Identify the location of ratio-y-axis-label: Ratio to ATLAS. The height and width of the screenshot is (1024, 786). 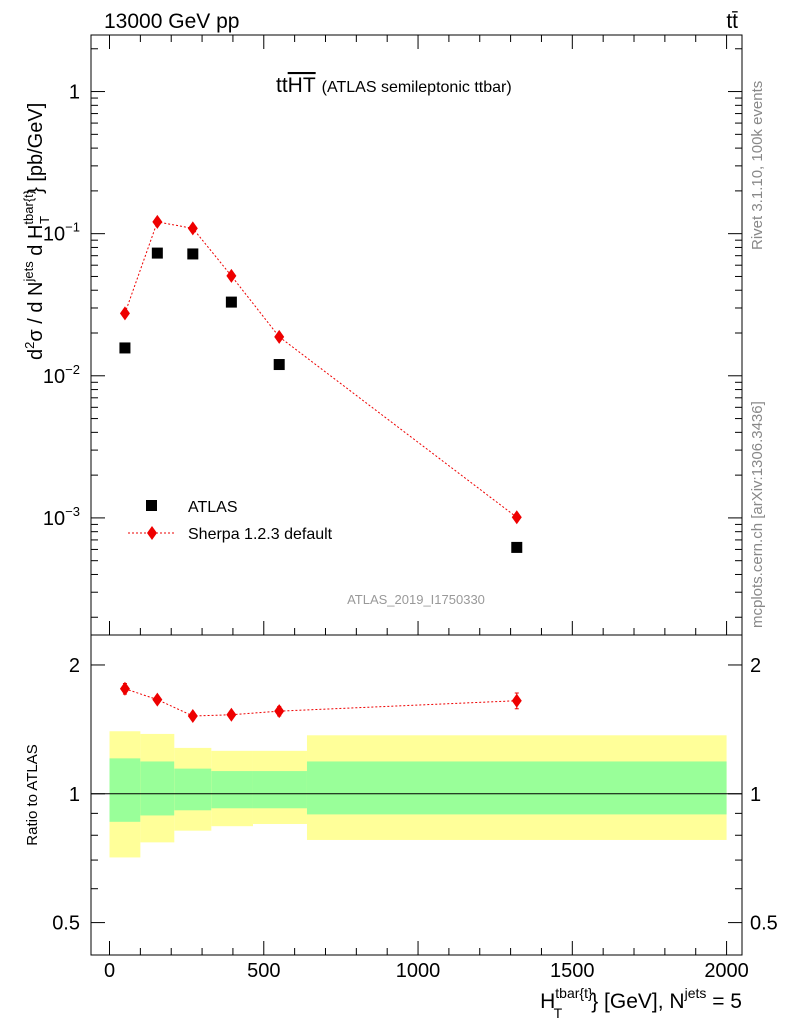
(32, 794).